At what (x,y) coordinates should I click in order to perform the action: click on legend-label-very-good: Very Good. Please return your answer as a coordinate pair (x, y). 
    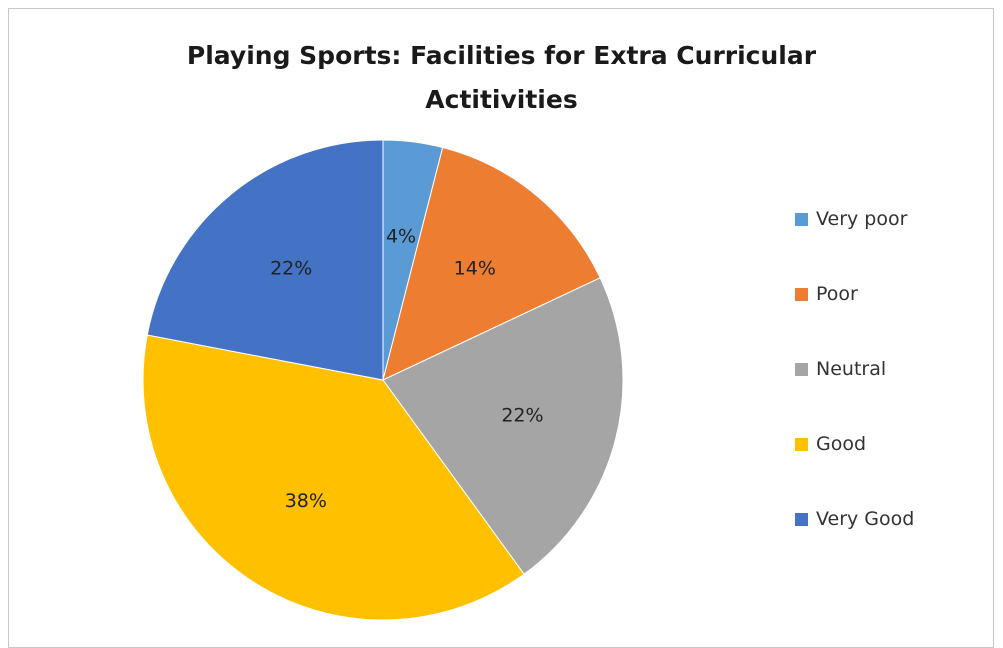
    Looking at the image, I should click on (865, 519).